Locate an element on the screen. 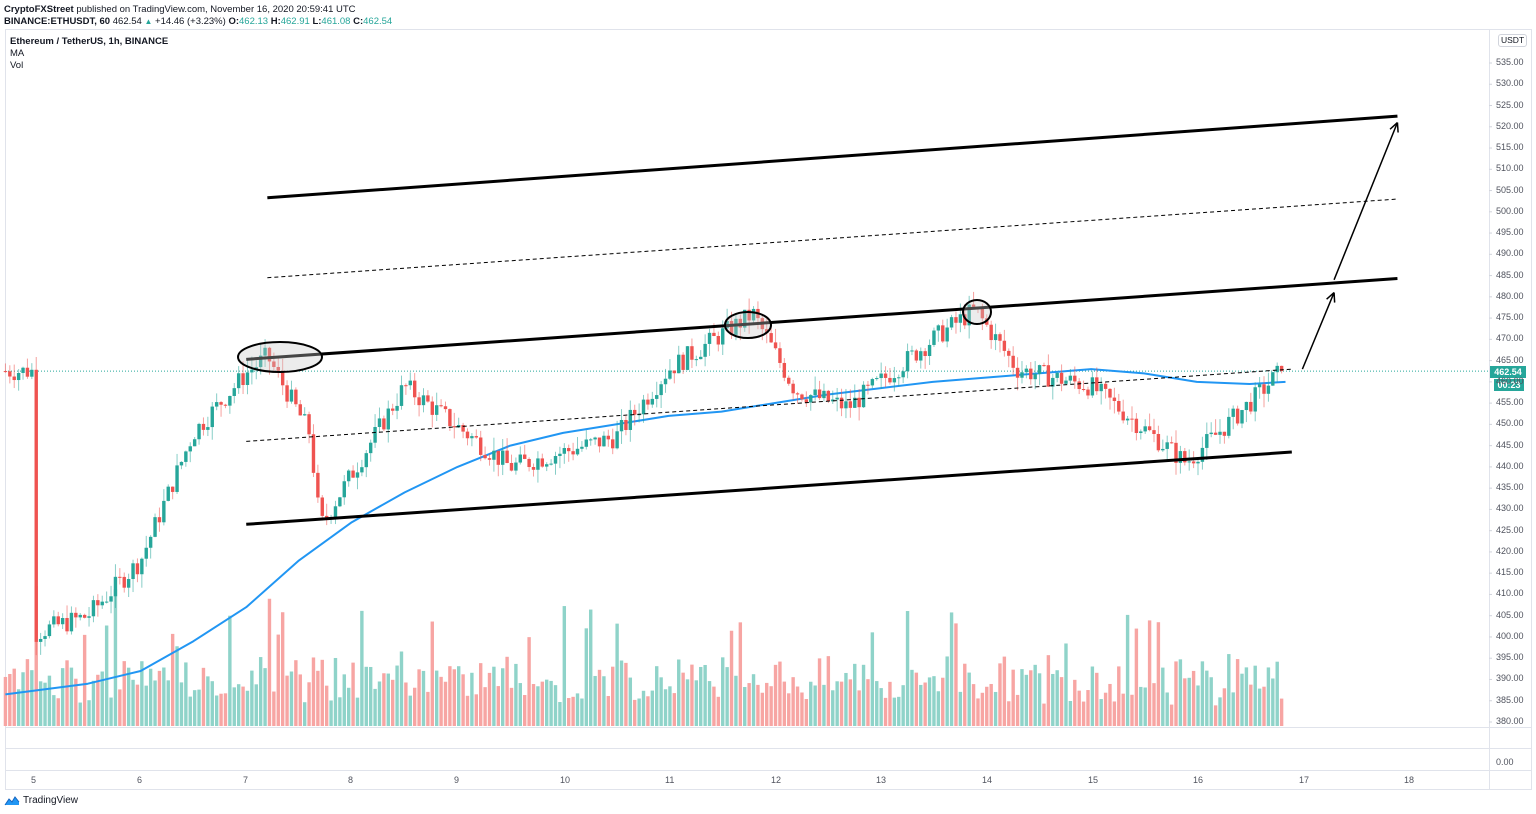  time-tick-label: 9 is located at coordinates (457, 780).